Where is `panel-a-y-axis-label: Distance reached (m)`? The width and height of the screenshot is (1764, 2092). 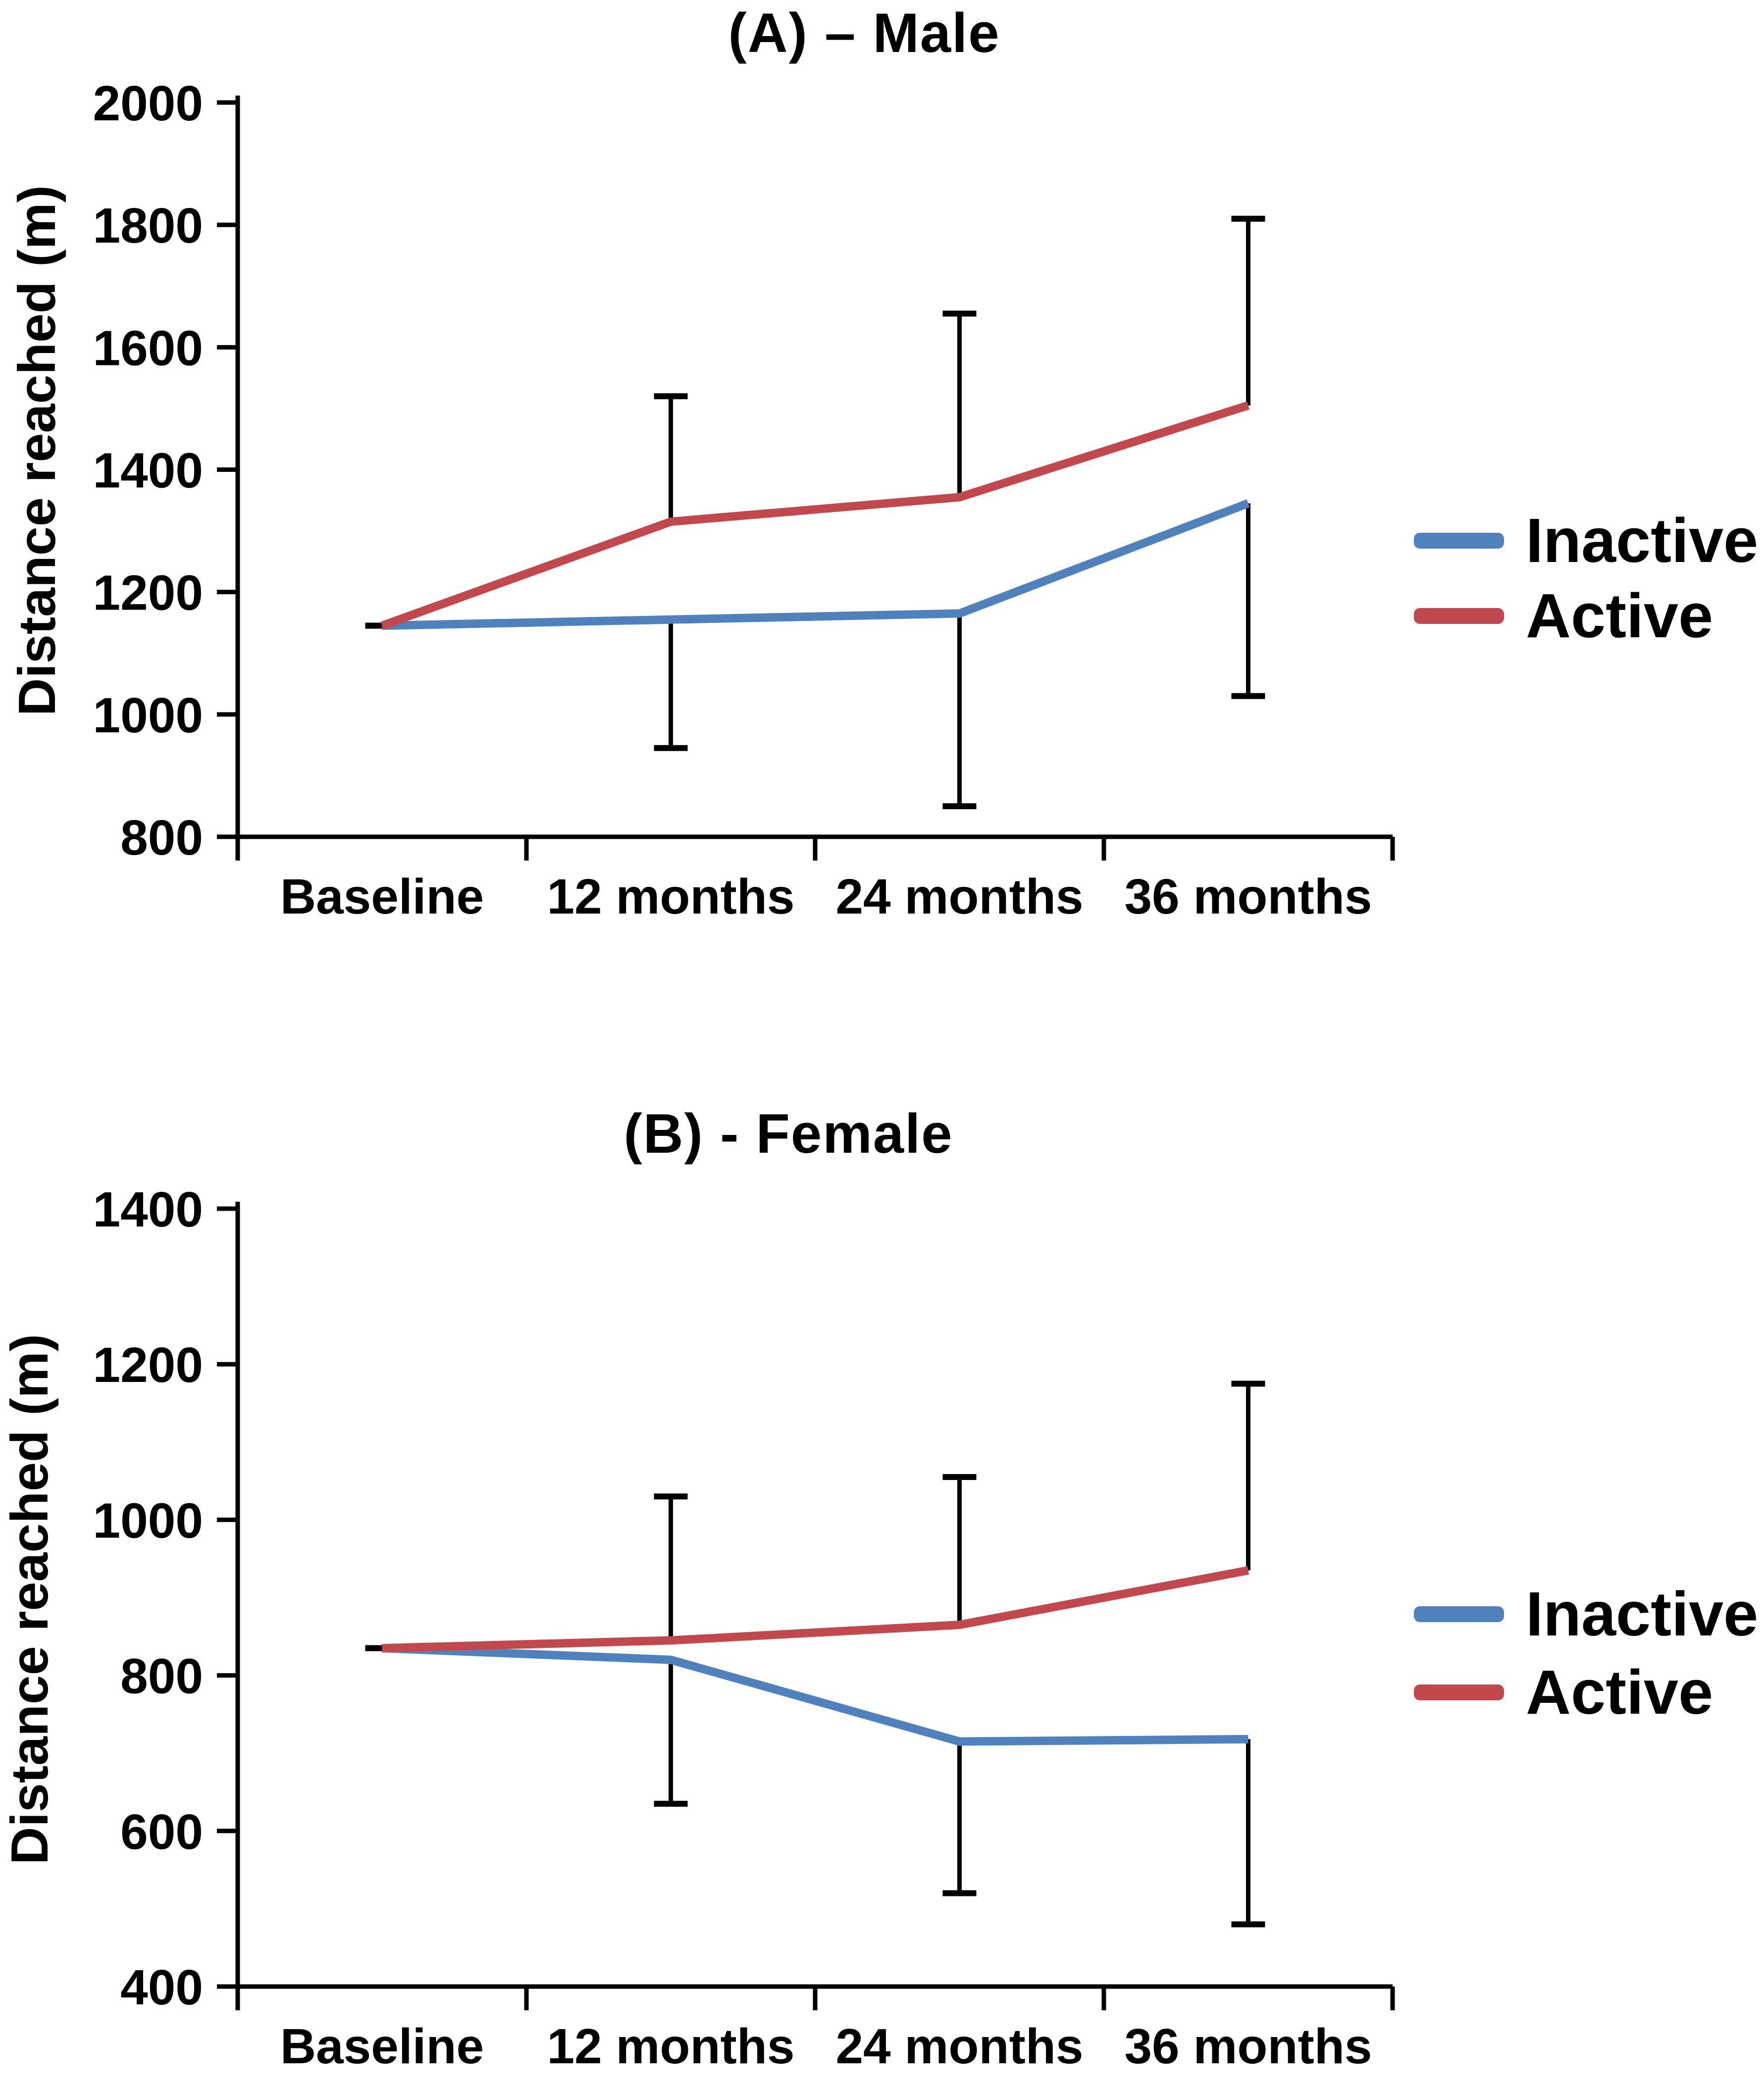 panel-a-y-axis-label: Distance reached (m) is located at coordinates (36, 450).